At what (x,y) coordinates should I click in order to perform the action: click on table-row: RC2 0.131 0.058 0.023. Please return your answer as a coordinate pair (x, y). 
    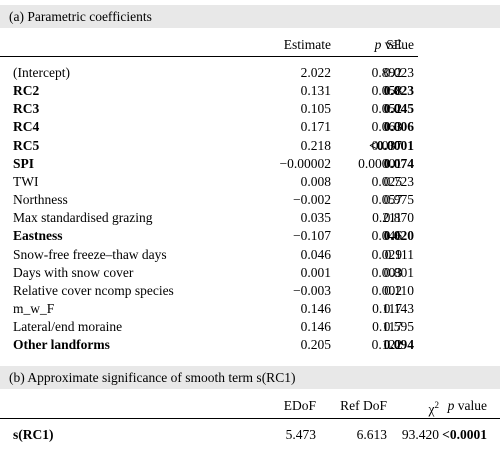
    Looking at the image, I should click on (250, 90).